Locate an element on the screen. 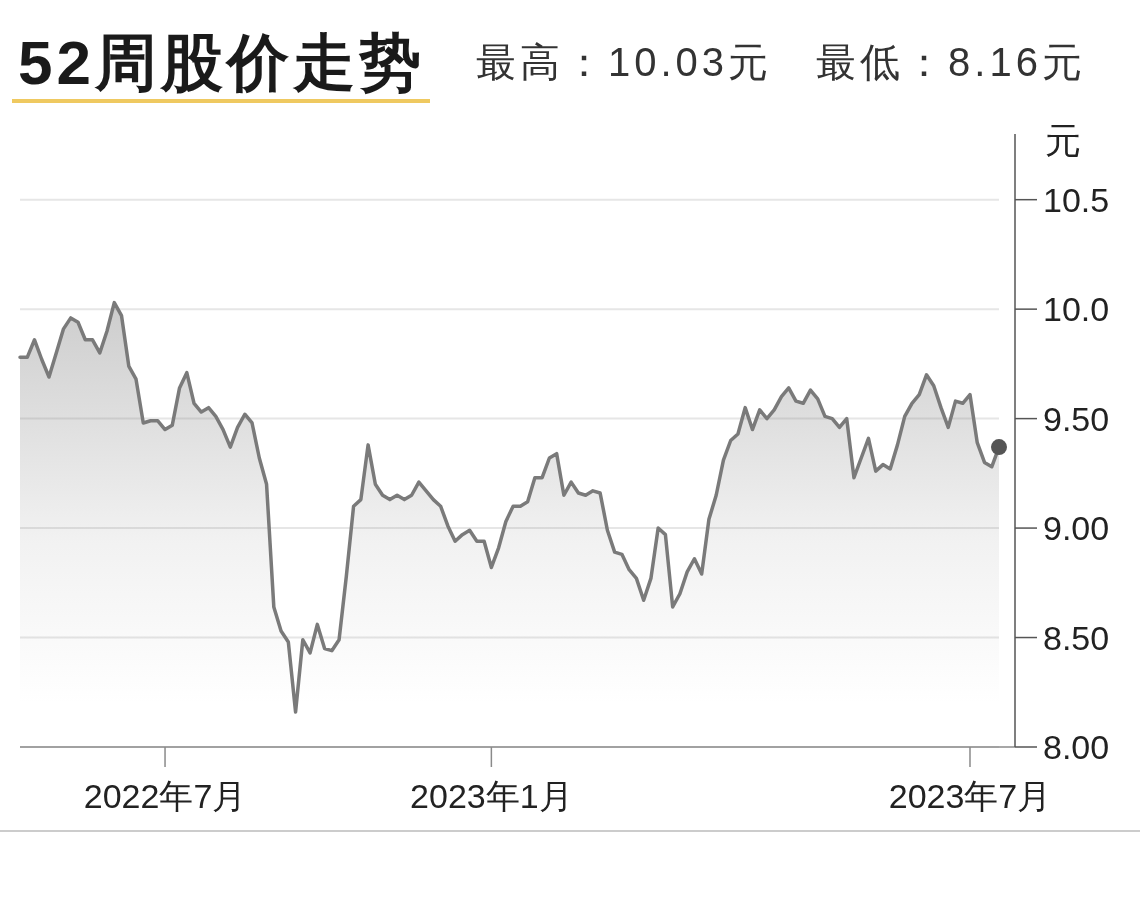 The height and width of the screenshot is (919, 1140). y-tick-label: 9.00 is located at coordinates (1076, 528).